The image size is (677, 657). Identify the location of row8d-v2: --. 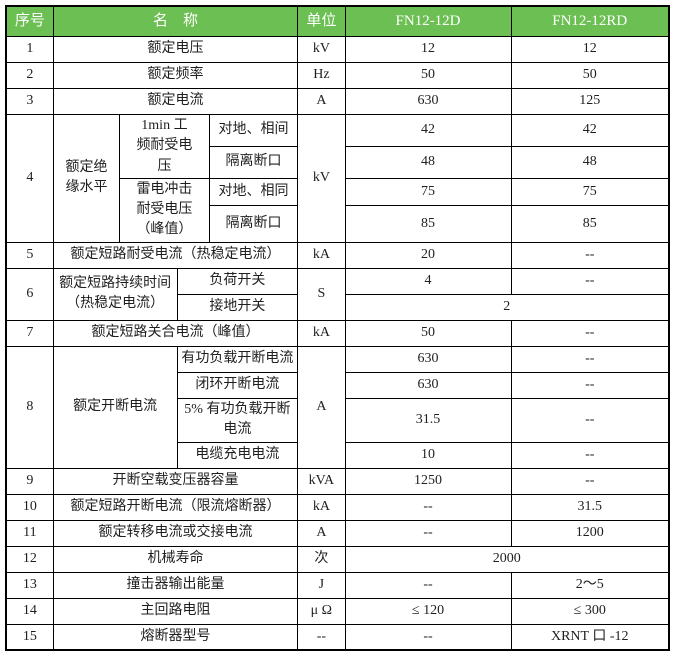
(590, 455).